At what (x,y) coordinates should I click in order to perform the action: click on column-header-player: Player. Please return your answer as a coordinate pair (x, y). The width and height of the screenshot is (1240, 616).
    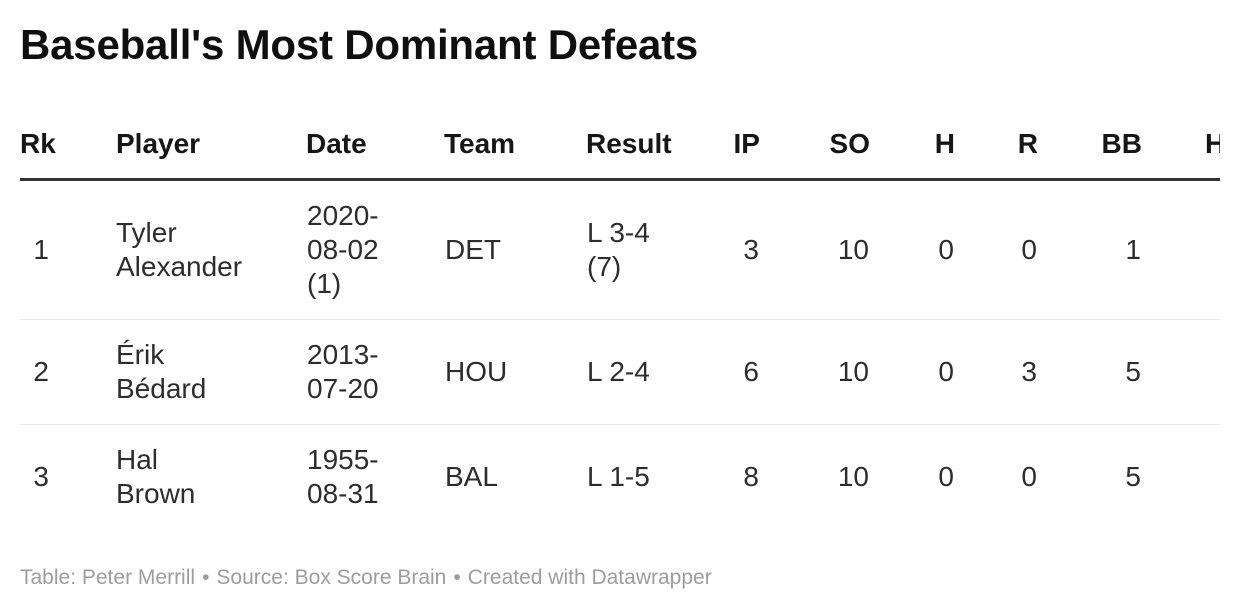
    Looking at the image, I should click on (178, 145).